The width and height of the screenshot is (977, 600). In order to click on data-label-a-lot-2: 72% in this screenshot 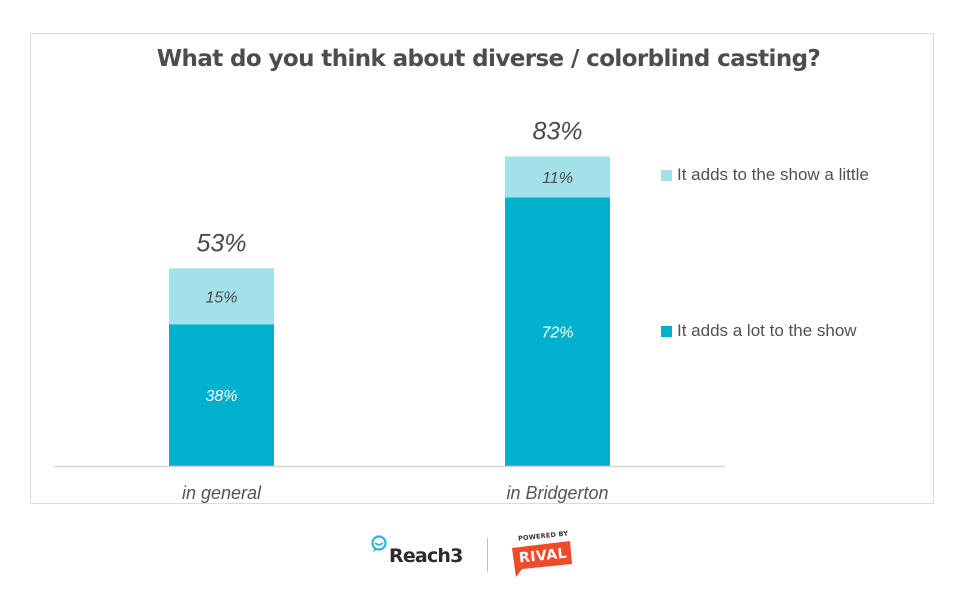, I will do `click(557, 333)`.